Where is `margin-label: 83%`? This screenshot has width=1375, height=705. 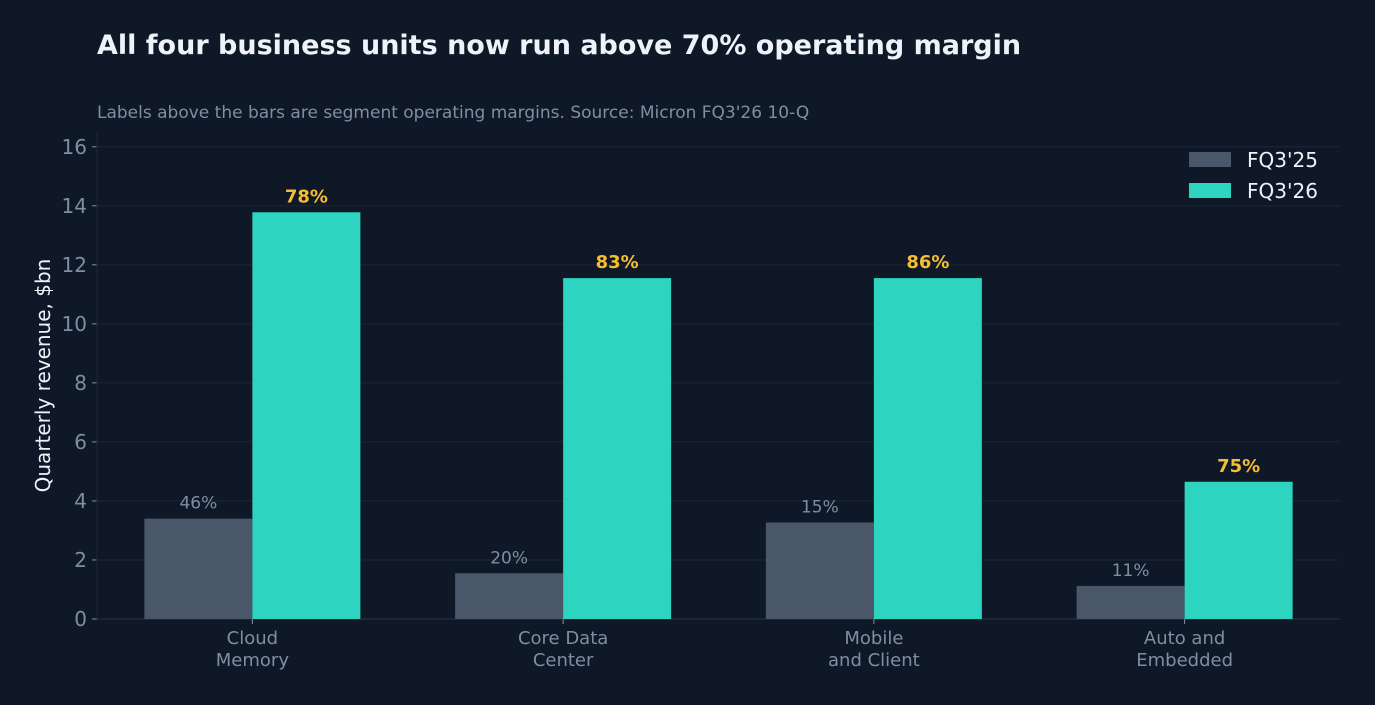
margin-label: 83% is located at coordinates (617, 262).